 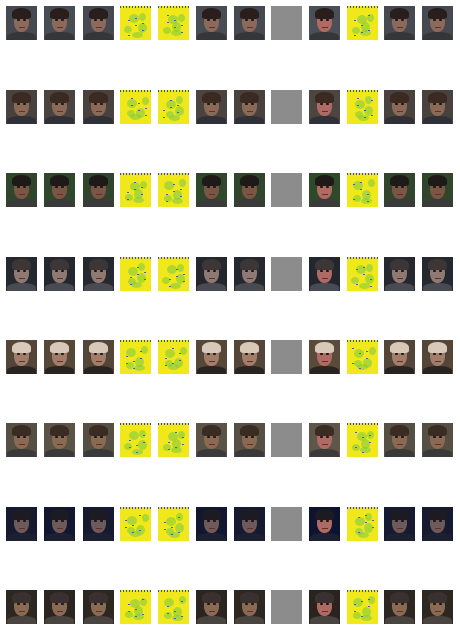 What do you see at coordinates (249, 23) in the screenshot?
I see `face-tile-variant-d` at bounding box center [249, 23].